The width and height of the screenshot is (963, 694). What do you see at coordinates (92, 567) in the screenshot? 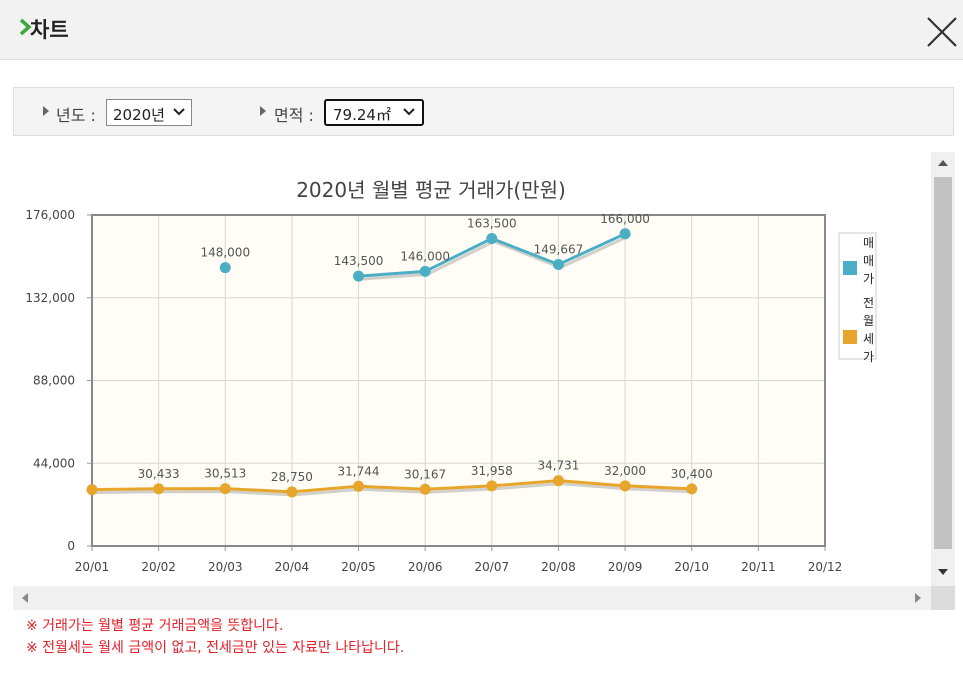
I see `x-tick-label: 20/01` at bounding box center [92, 567].